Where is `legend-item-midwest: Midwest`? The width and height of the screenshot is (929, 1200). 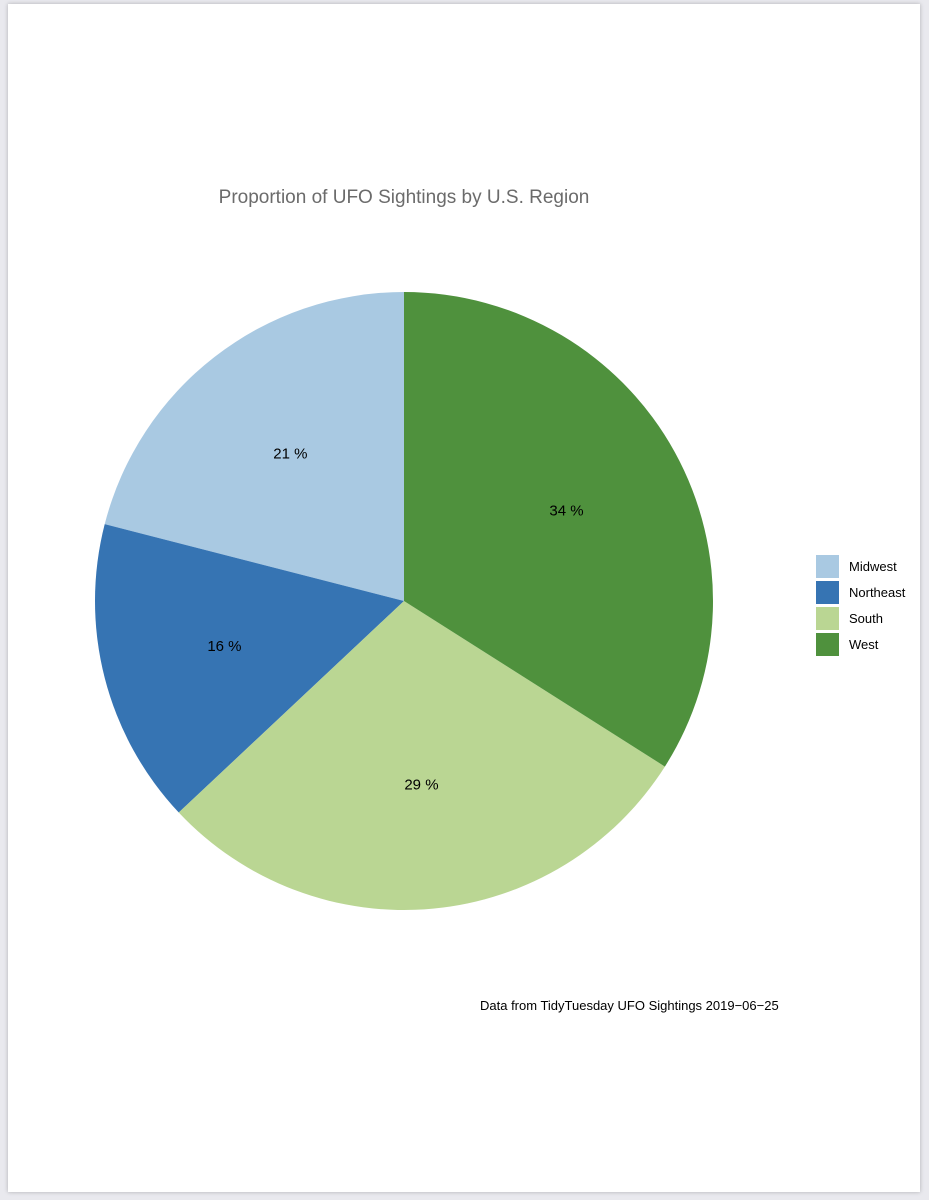
legend-item-midwest: Midwest is located at coordinates (860, 566).